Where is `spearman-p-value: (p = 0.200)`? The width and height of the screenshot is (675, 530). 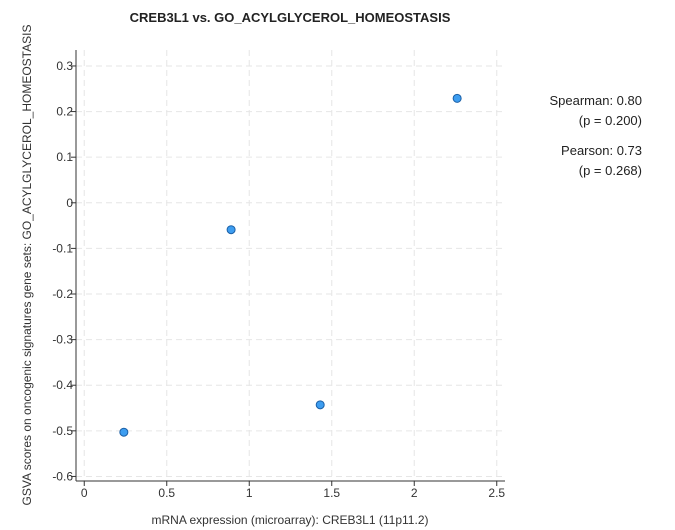
spearman-p-value: (p = 0.200) is located at coordinates (610, 120).